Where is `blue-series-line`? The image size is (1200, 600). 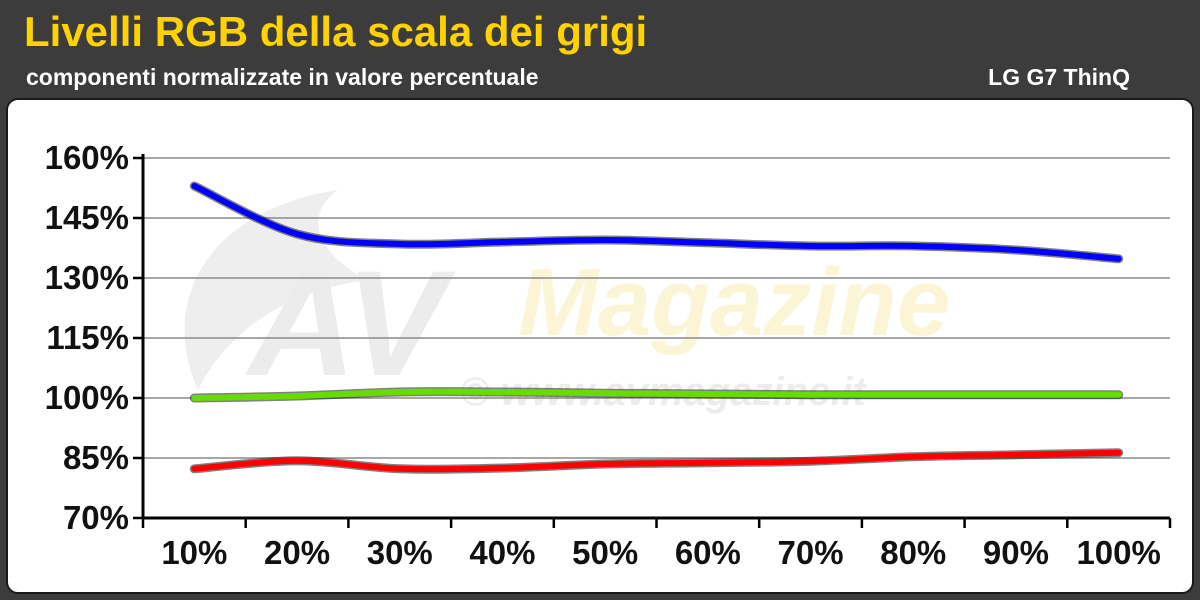
blue-series-line is located at coordinates (656, 222).